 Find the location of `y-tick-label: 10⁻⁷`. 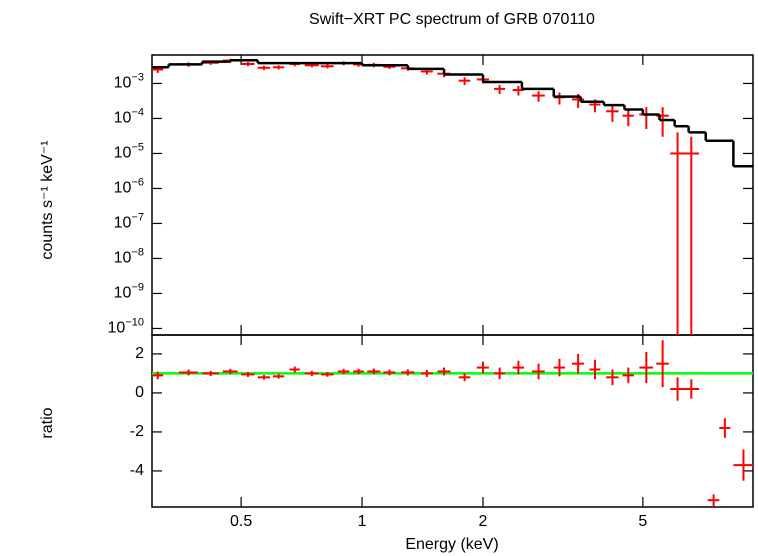

y-tick-label: 10⁻⁷ is located at coordinates (129, 221).